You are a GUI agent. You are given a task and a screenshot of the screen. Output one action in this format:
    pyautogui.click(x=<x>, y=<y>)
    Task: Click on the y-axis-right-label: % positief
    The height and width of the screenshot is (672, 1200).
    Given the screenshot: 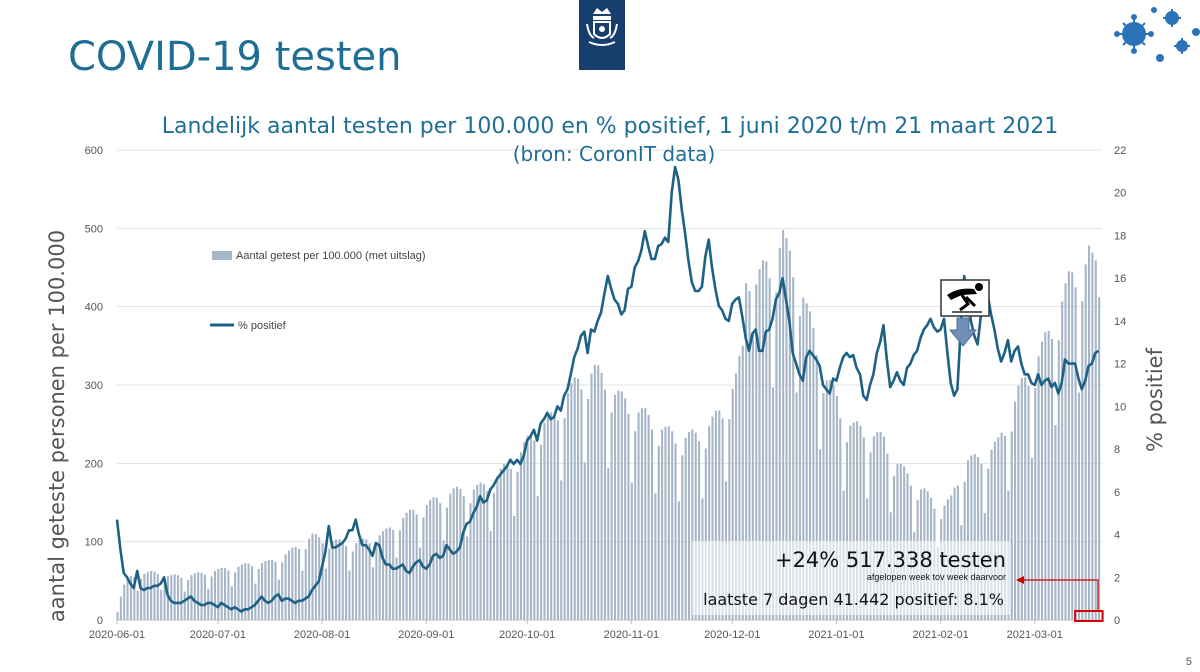 What is the action you would take?
    pyautogui.click(x=1155, y=399)
    